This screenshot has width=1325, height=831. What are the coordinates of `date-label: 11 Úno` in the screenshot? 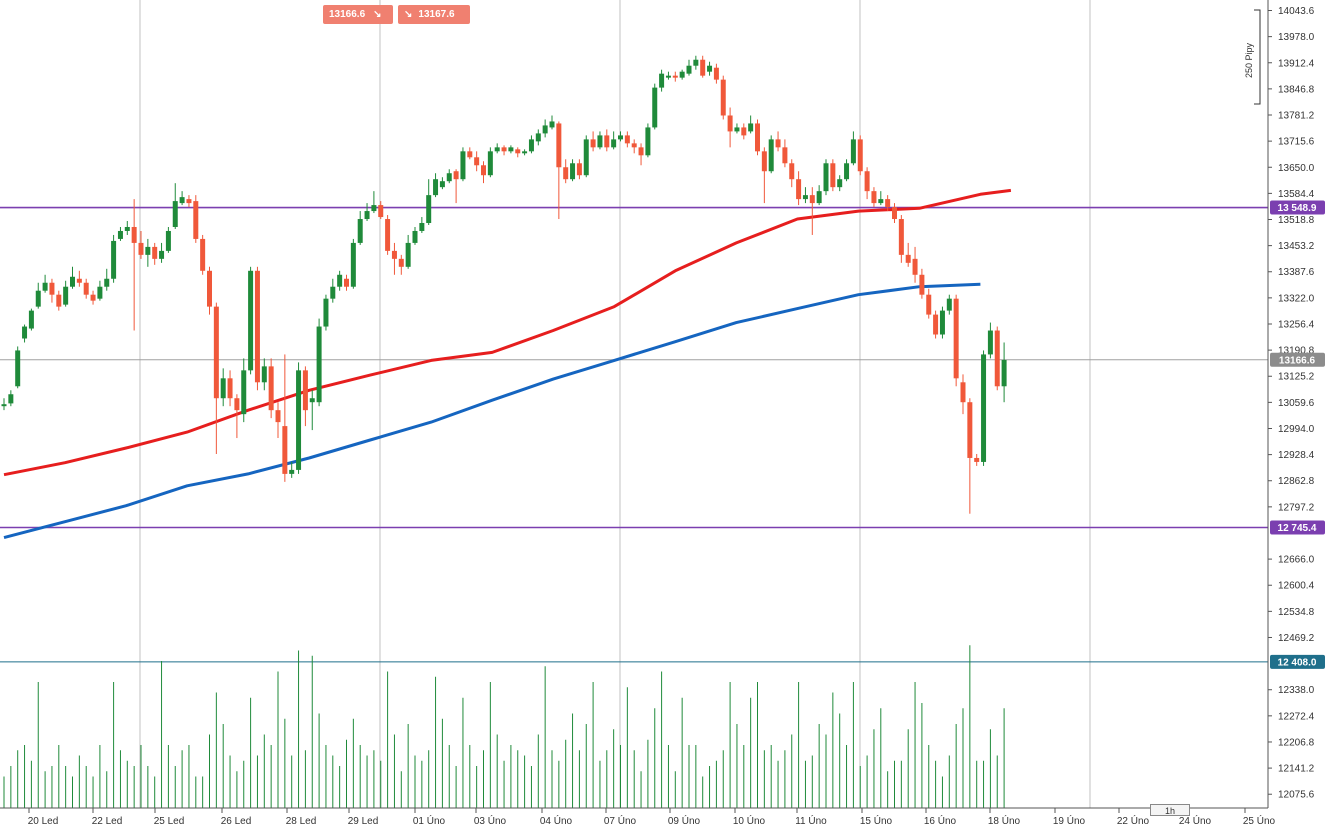 It's located at (811, 820).